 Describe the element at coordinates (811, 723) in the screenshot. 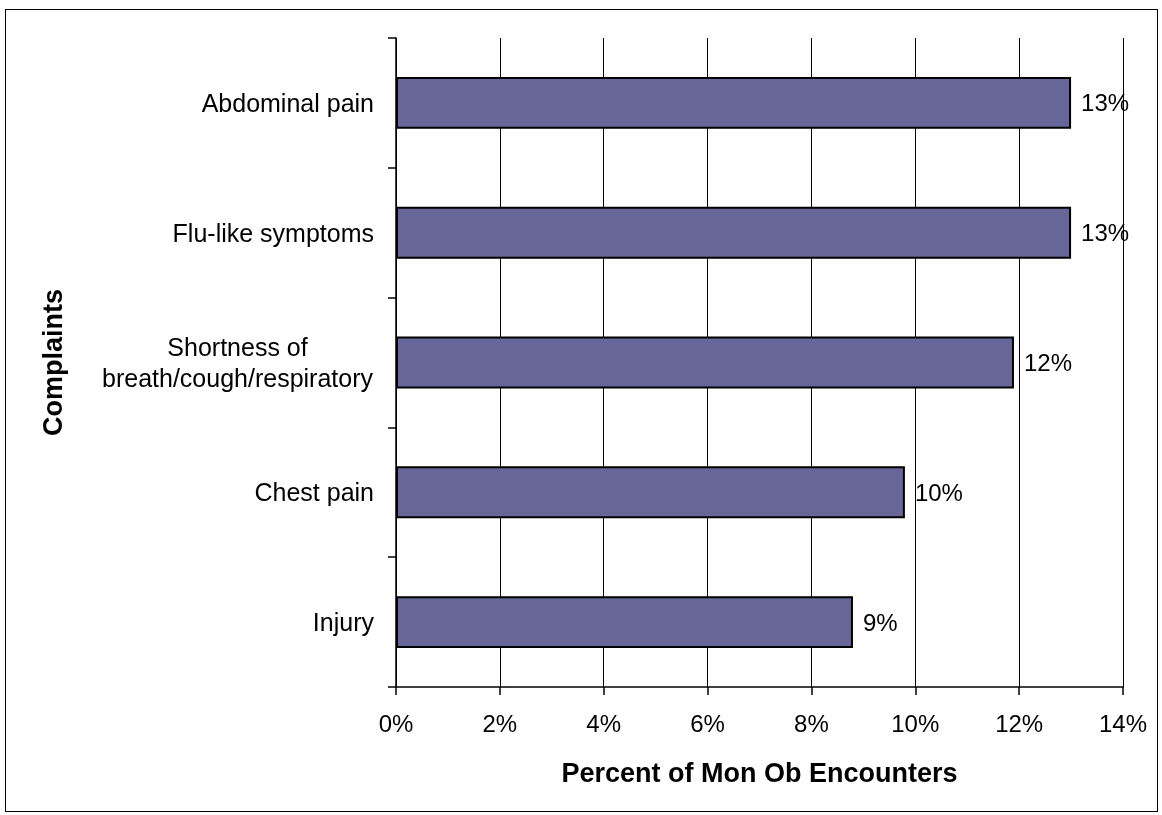

I see `x-tick-label: 8%` at that location.